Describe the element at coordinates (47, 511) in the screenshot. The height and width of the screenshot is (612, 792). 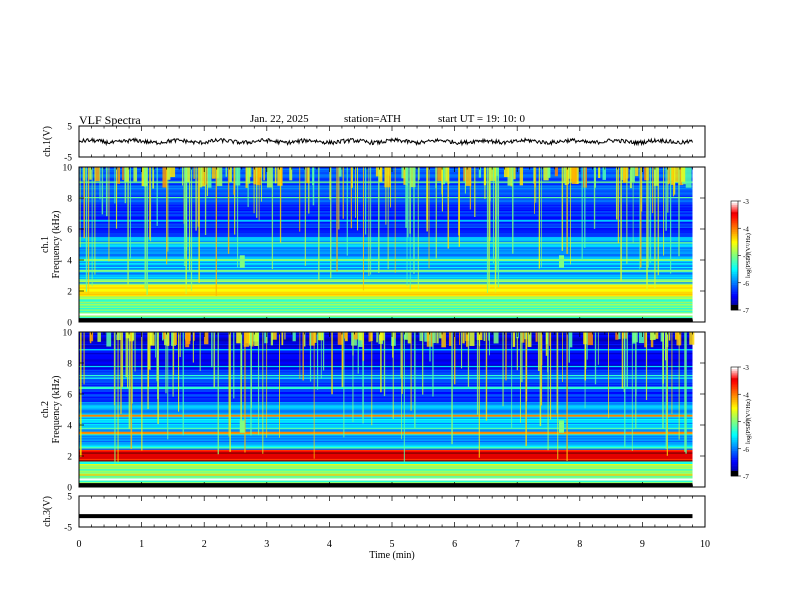
I see `ch3-y-title: ch.3(V)` at that location.